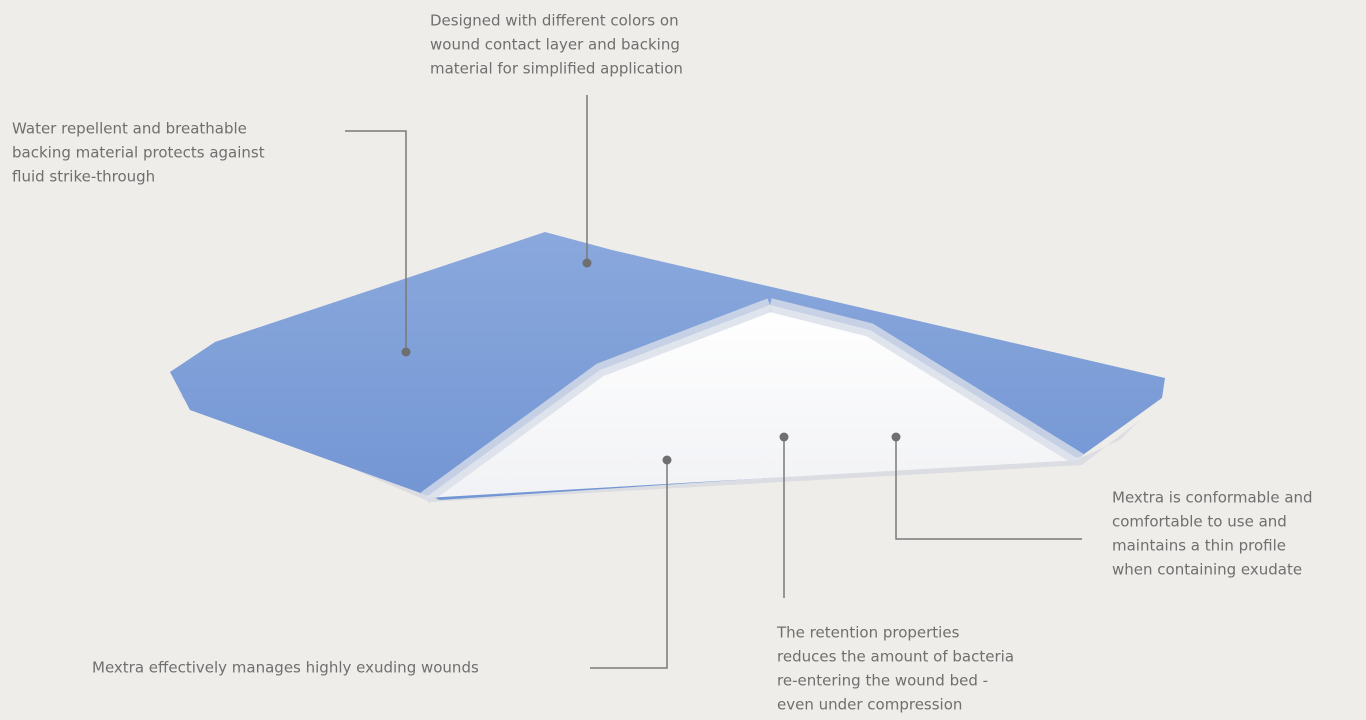  I want to click on callout-line: Mextra is conformable and, so click(1212, 498).